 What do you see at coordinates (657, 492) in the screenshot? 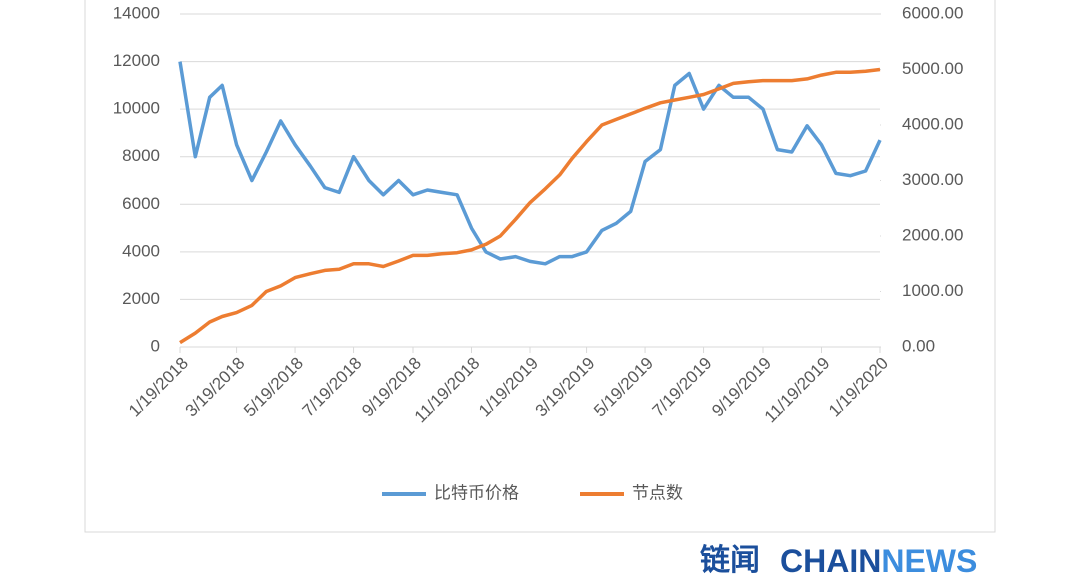
I see `legend-label: 节点数` at bounding box center [657, 492].